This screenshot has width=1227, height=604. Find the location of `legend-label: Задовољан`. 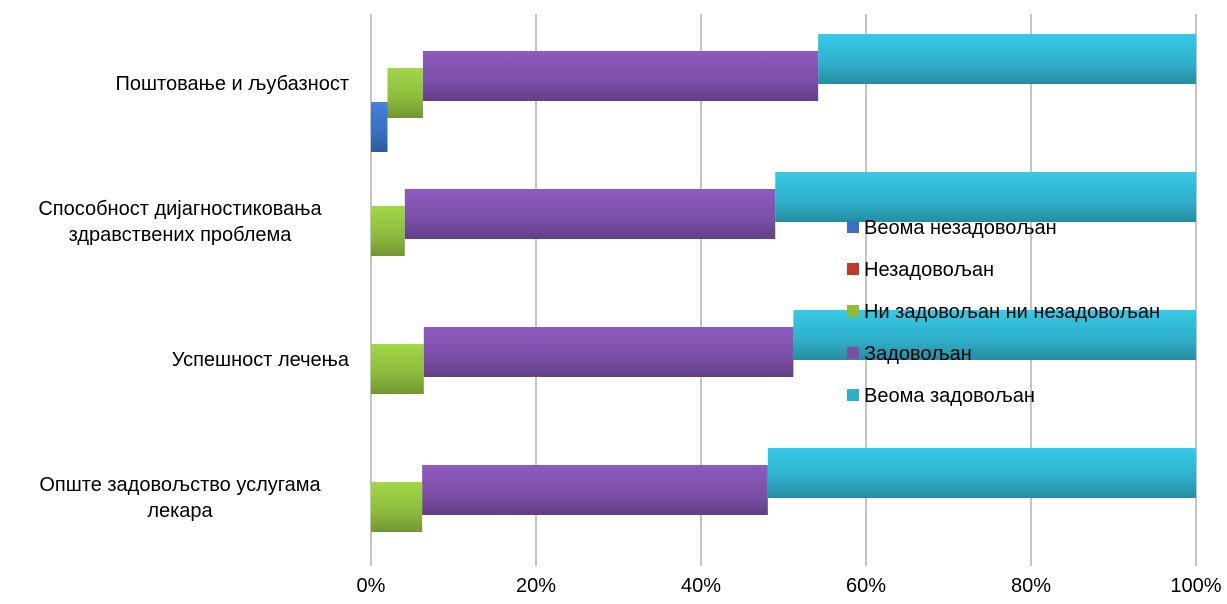

legend-label: Задовољан is located at coordinates (918, 354).